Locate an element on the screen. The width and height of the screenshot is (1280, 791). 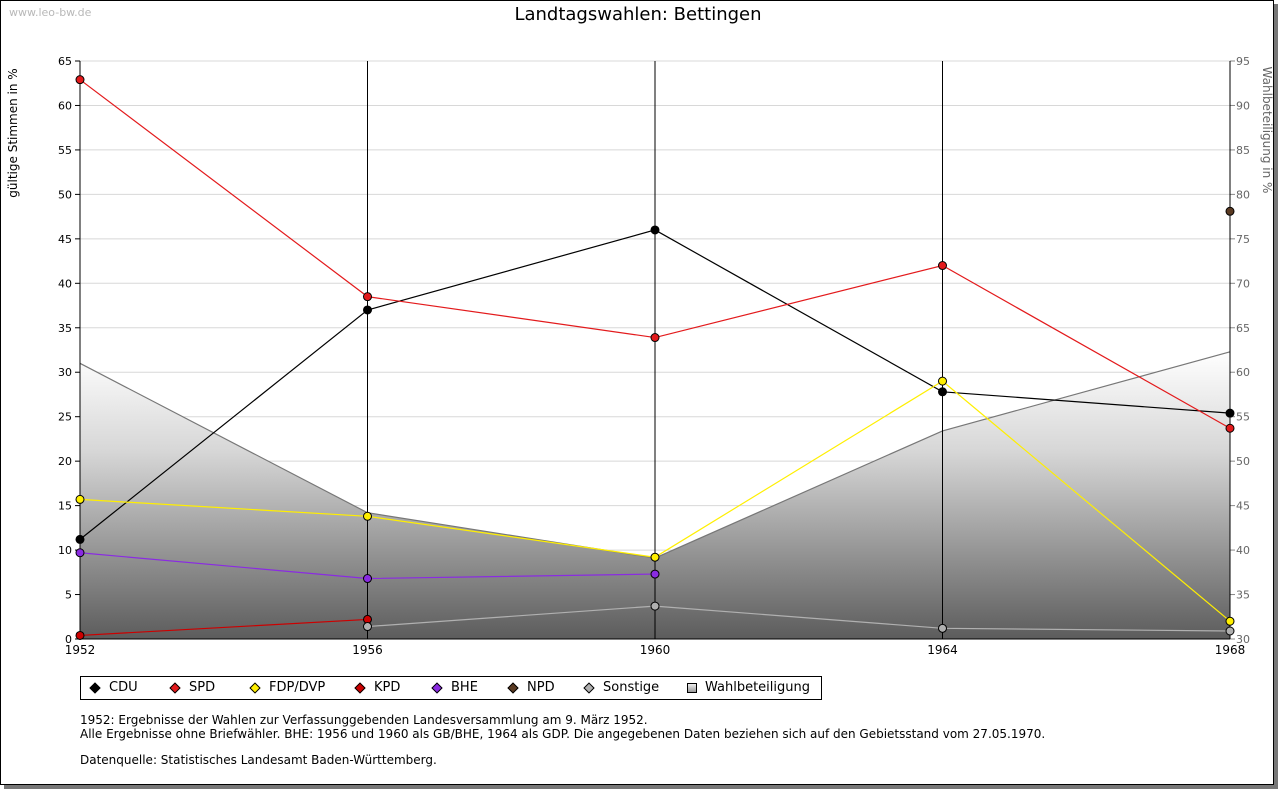
y-tick-label: 5 is located at coordinates (68, 595).